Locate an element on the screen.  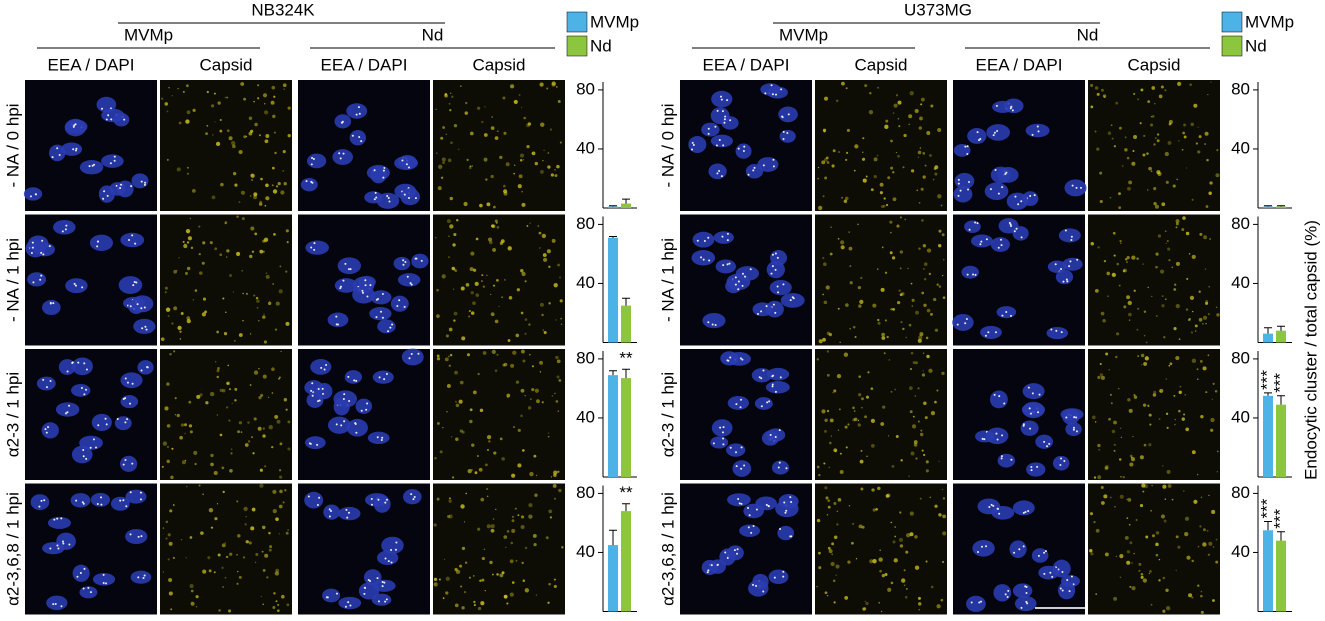
bar is located at coordinates (1281, 440).